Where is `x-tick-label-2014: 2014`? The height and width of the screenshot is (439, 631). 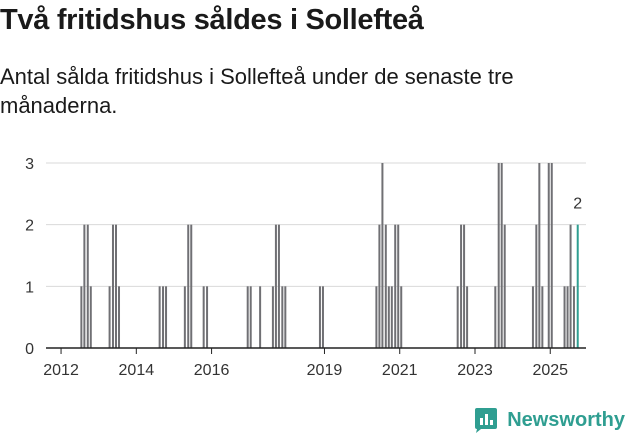 x-tick-label-2014: 2014 is located at coordinates (137, 370).